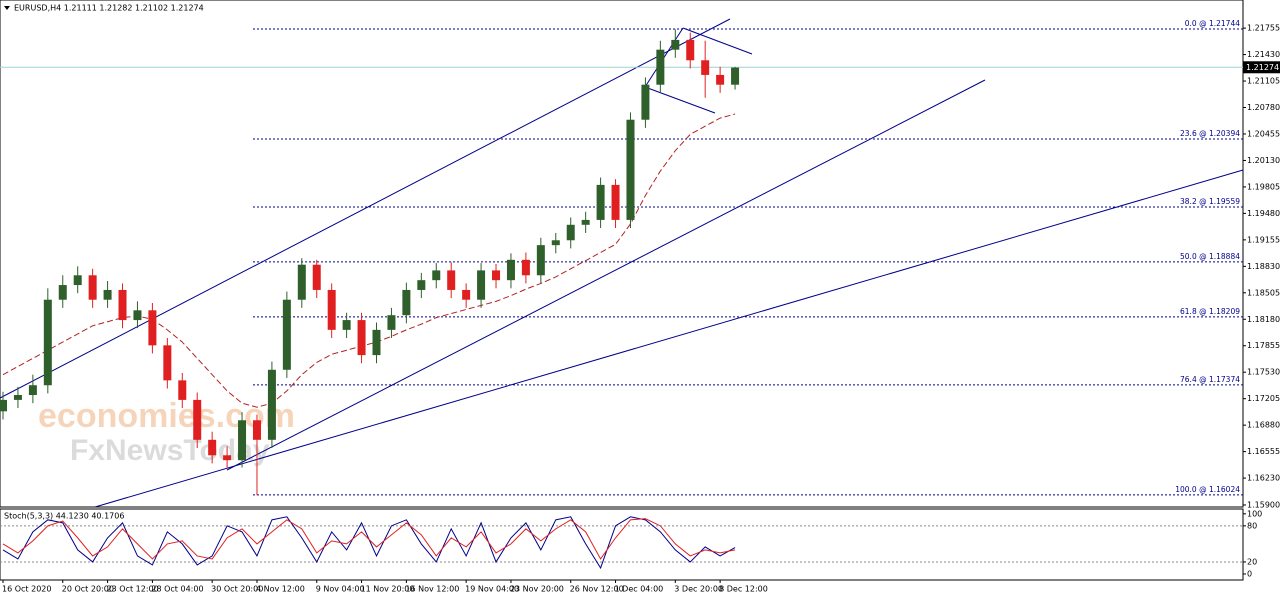 This screenshot has width=1280, height=596. What do you see at coordinates (64, 516) in the screenshot?
I see `stoch-title: Stoch(5,3,3) 44.1230 40.1706` at bounding box center [64, 516].